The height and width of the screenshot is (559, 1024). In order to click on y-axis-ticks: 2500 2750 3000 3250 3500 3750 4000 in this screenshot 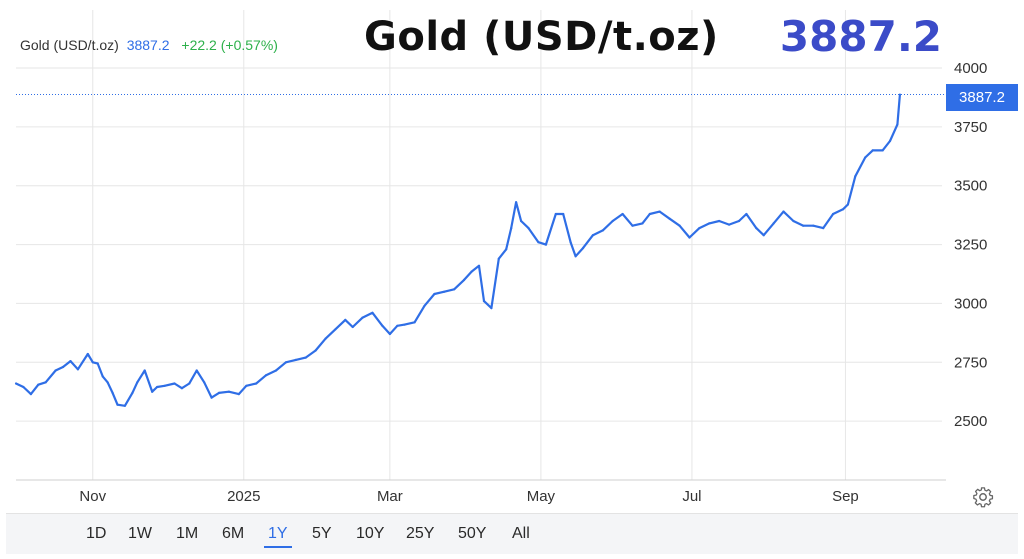, I will do `click(970, 245)`.